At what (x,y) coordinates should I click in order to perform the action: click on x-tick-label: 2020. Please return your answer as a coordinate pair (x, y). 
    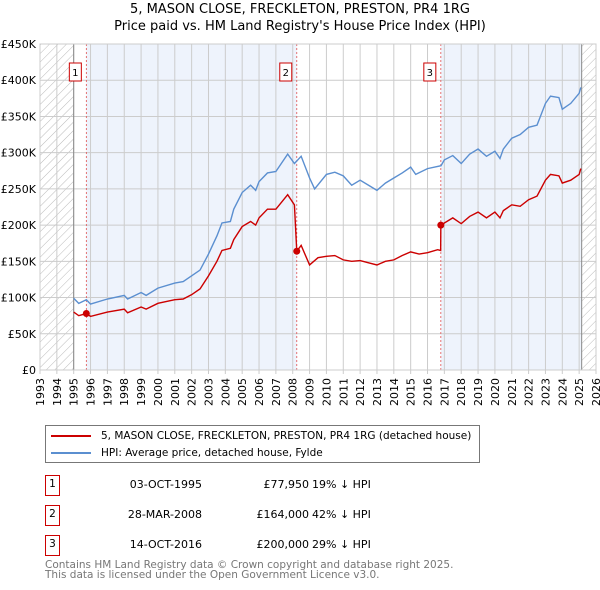
    Looking at the image, I should click on (495, 392).